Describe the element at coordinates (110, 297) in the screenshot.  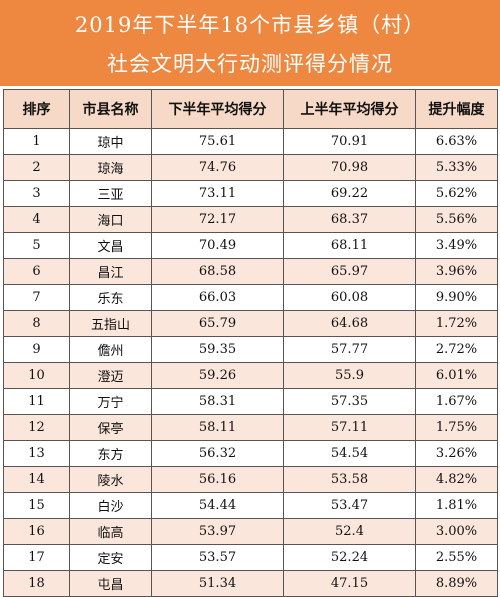
I see `cell-county: 乐东` at that location.